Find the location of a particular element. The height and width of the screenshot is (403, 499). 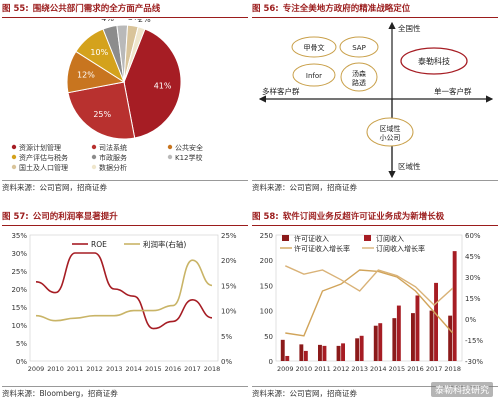

figure-title: 专注全美地方政府的精准战略定位 is located at coordinates (346, 9).